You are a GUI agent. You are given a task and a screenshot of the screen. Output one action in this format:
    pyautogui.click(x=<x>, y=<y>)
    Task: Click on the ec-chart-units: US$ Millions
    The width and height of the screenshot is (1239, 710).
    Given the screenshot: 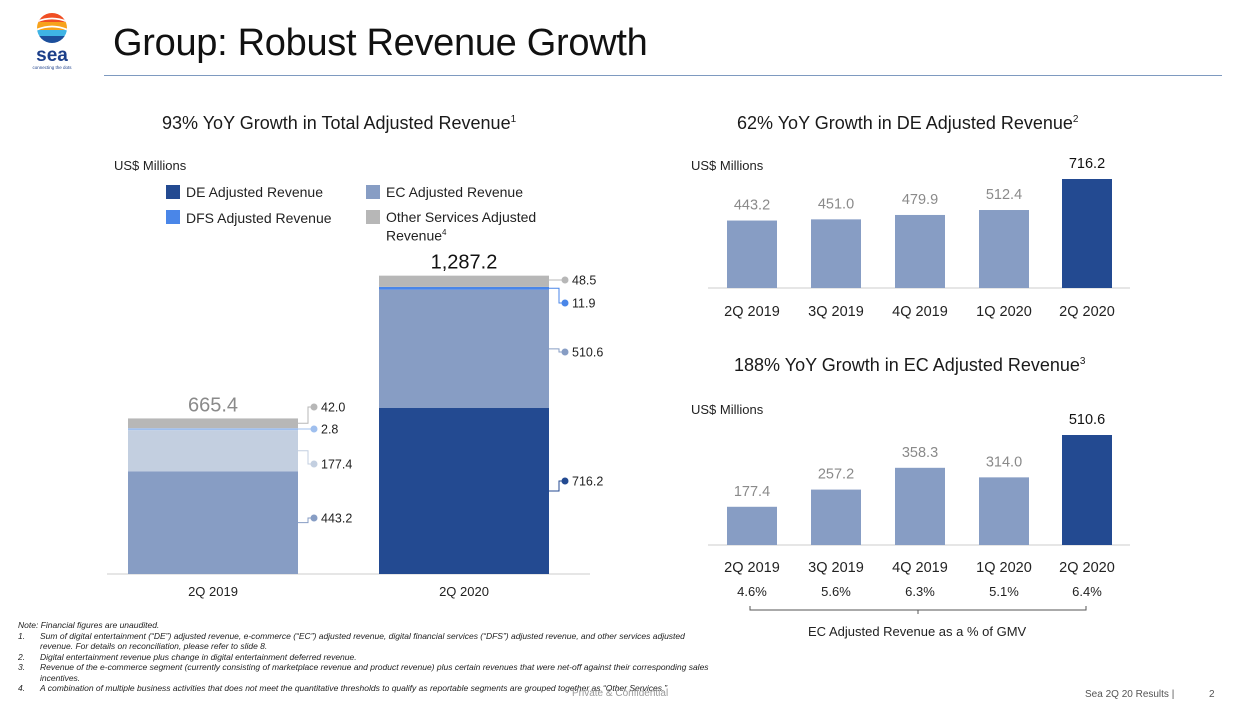 What is the action you would take?
    pyautogui.click(x=727, y=409)
    